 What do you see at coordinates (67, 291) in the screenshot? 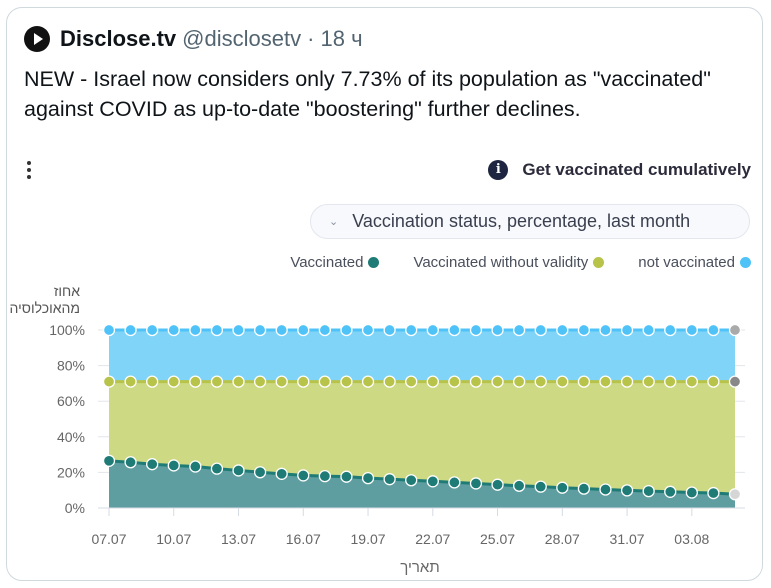
I see `y-axis-title-line1: אחוז` at bounding box center [67, 291].